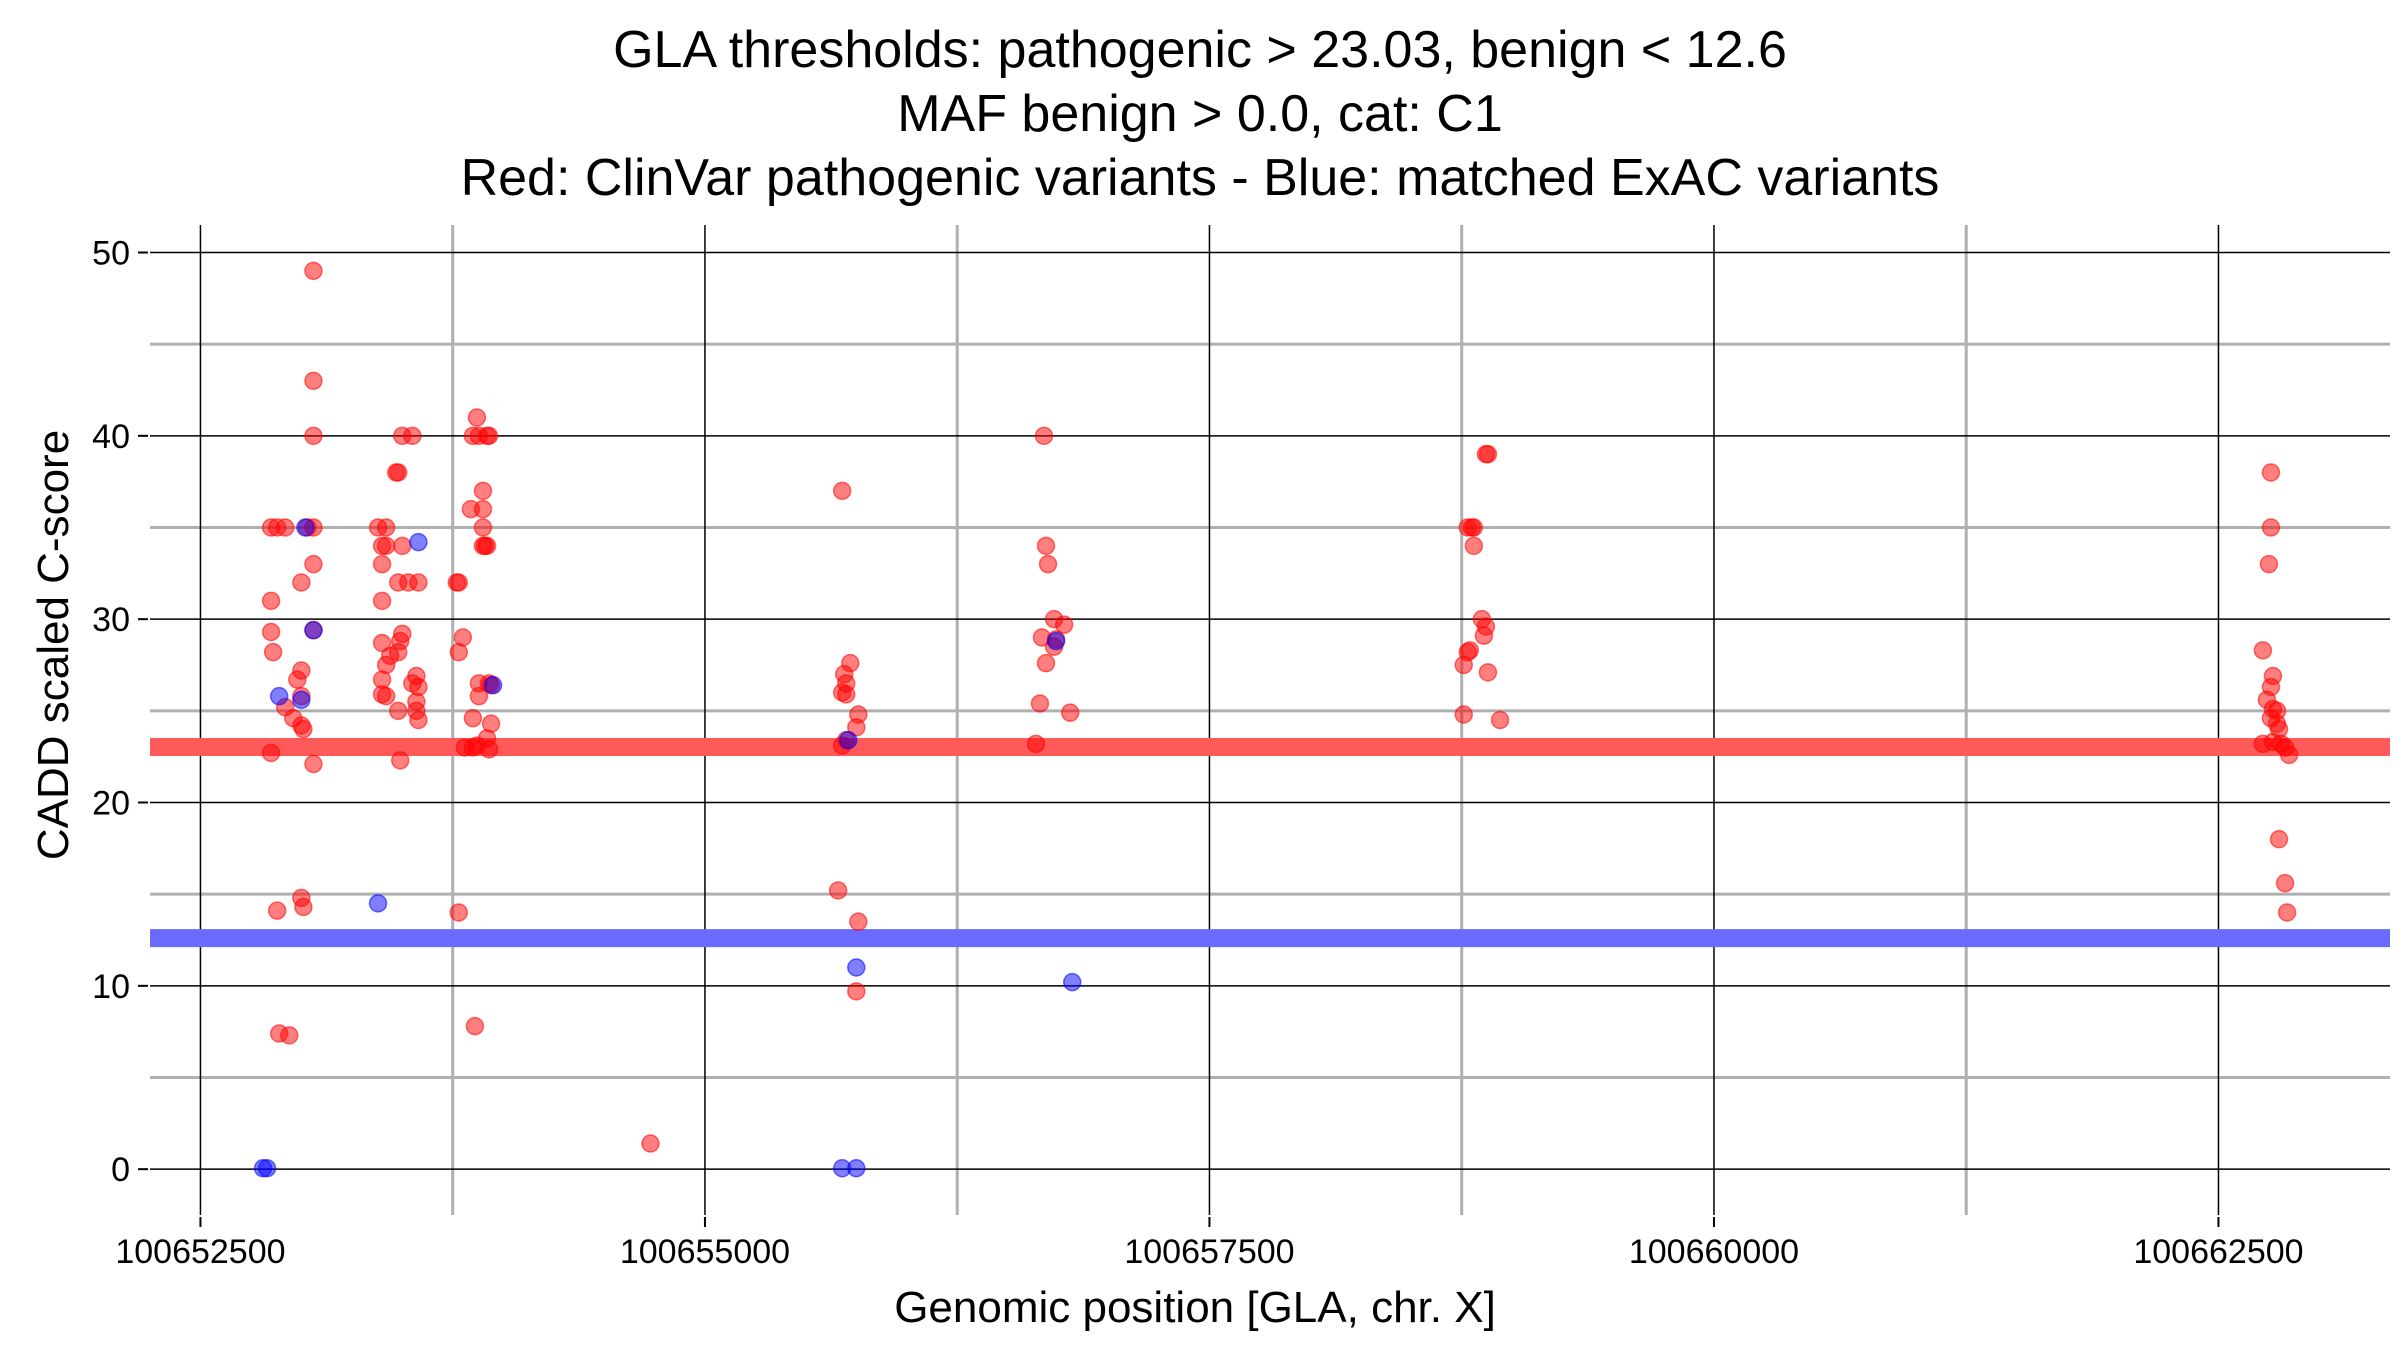 The image size is (2400, 1350). Describe the element at coordinates (111, 437) in the screenshot. I see `y-tick-label: 40` at that location.